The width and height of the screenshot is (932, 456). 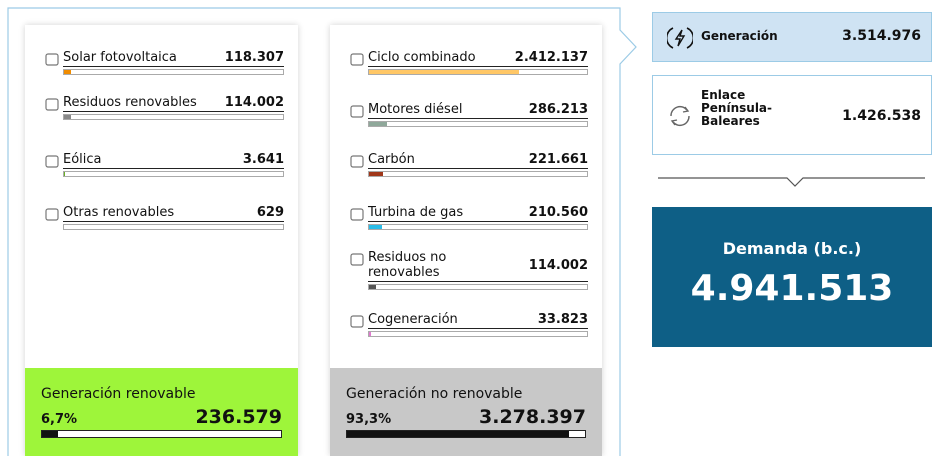 I want to click on source-line: Motores diésel 286.213, so click(x=478, y=110).